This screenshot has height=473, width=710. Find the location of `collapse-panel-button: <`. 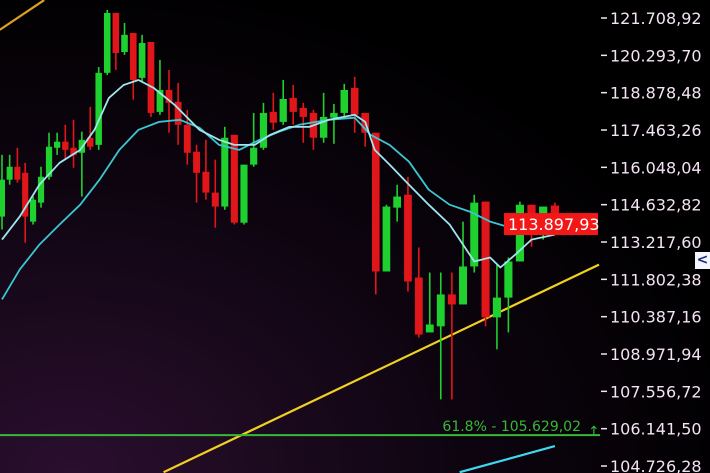

collapse-panel-button: < is located at coordinates (702, 260).